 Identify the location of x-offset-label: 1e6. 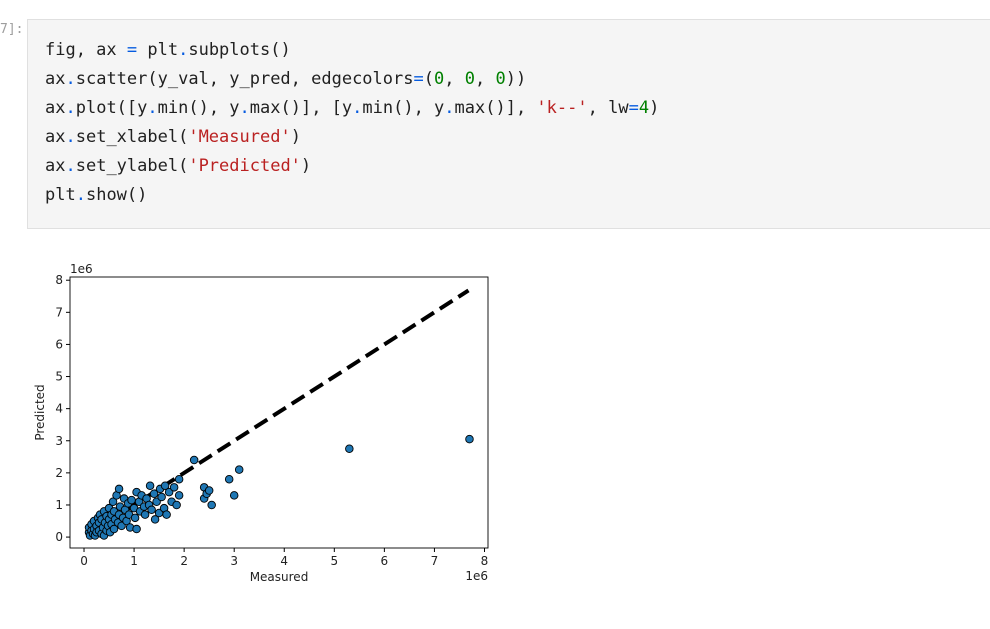
(476, 576).